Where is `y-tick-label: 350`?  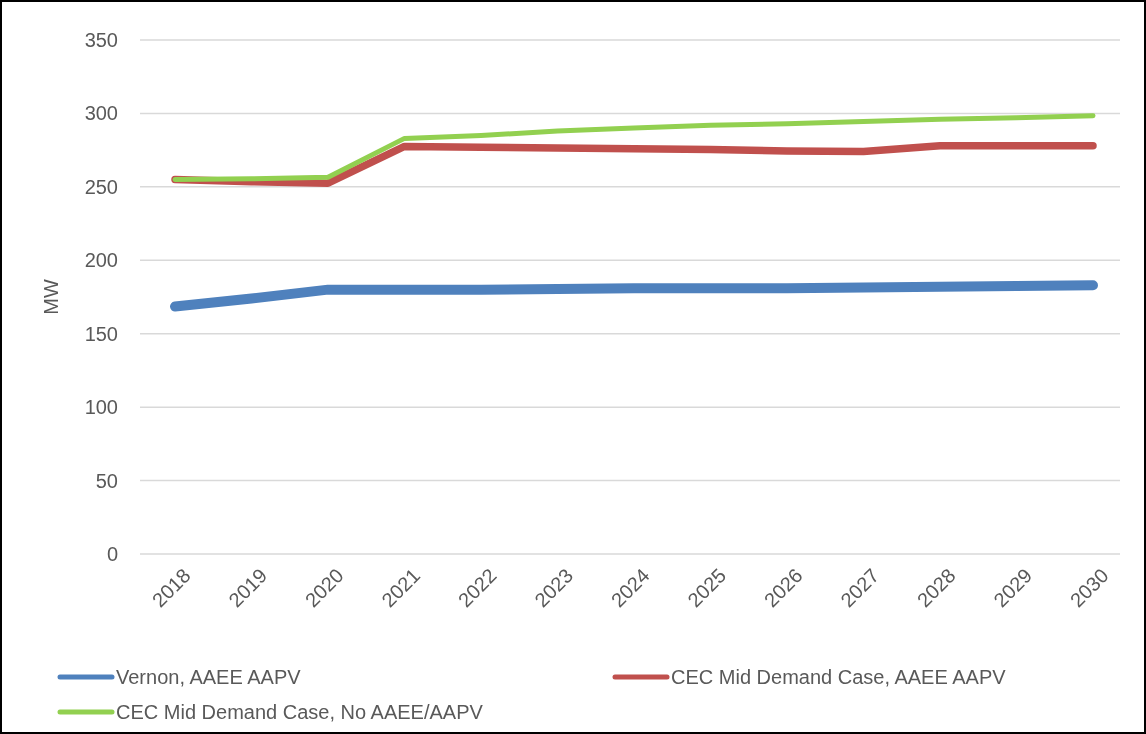 y-tick-label: 350 is located at coordinates (101, 40).